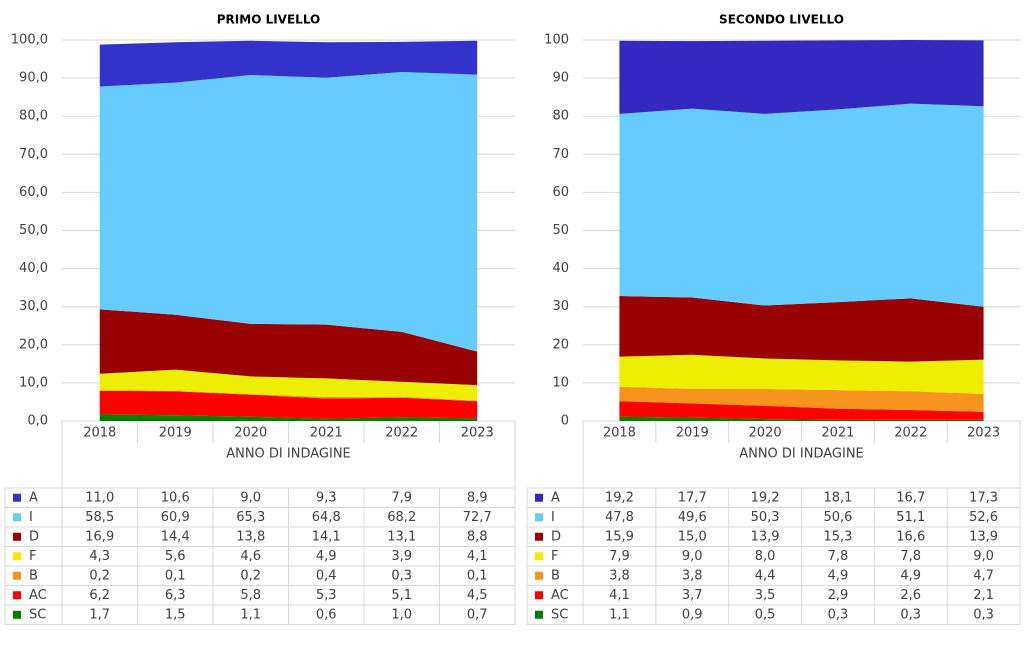 The width and height of the screenshot is (1027, 646). I want to click on legend-label: SC, so click(559, 614).